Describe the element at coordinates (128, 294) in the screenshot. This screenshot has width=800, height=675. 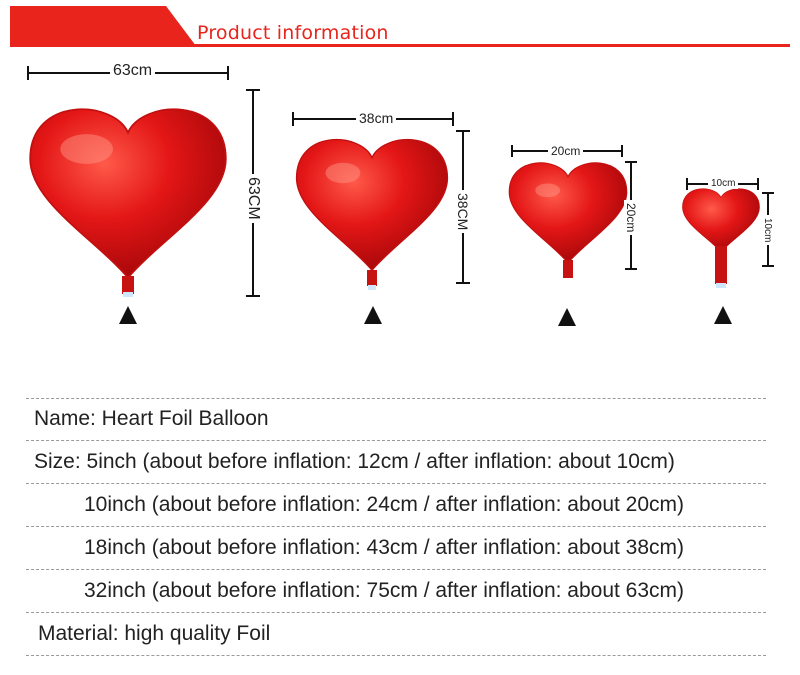
I see `balloon-valve-large` at that location.